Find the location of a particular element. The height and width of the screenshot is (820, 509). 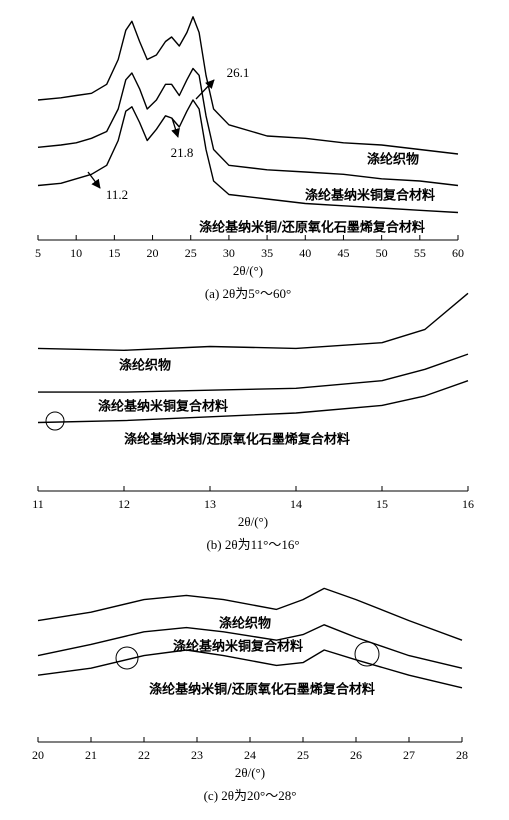

annotation: 26.1 is located at coordinates (238, 72).